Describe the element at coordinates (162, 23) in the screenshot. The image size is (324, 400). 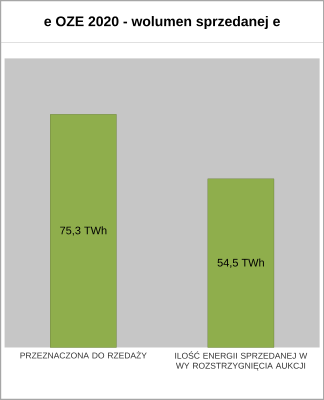
I see `chart-title: e OZE 2020 - wolumen sprzedanej e` at that location.